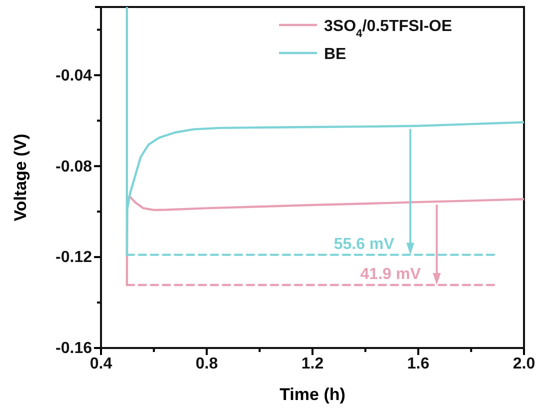  What do you see at coordinates (312, 363) in the screenshot?
I see `x-tick-label: 1.2` at bounding box center [312, 363].